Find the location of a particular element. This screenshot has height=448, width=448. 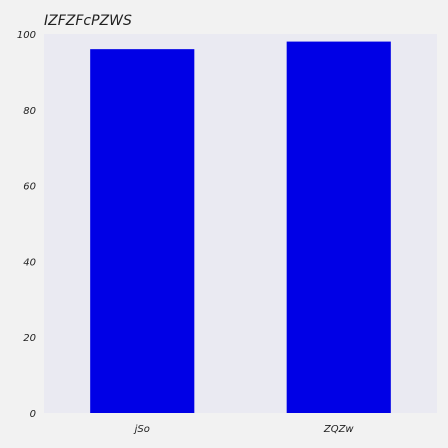

y-axis-ticks: 0 20 40 60 80 100 is located at coordinates (26, 225).